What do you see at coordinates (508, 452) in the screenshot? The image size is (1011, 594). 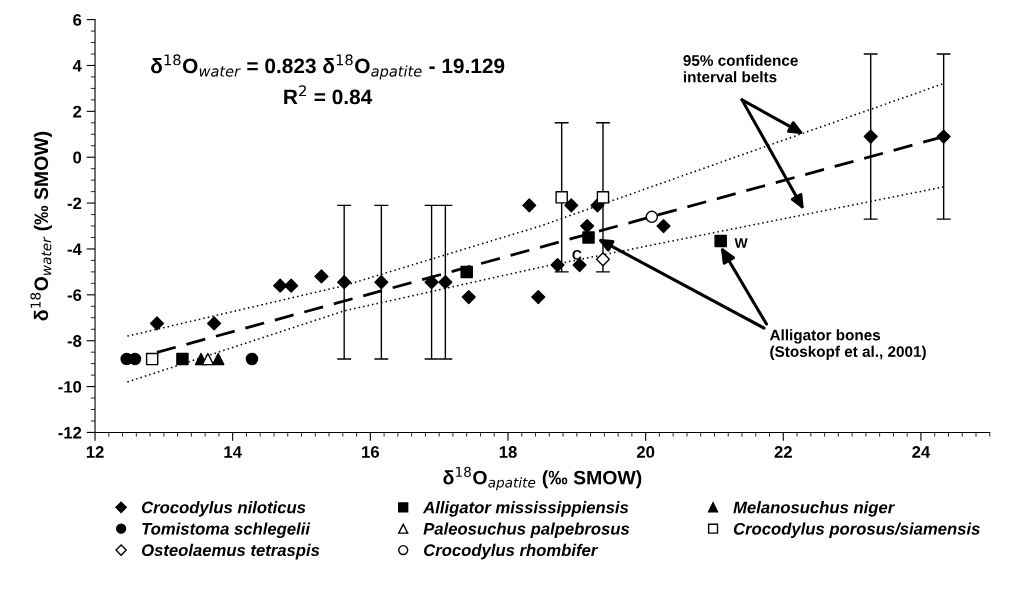 I see `x-tick-label: 18` at bounding box center [508, 452].